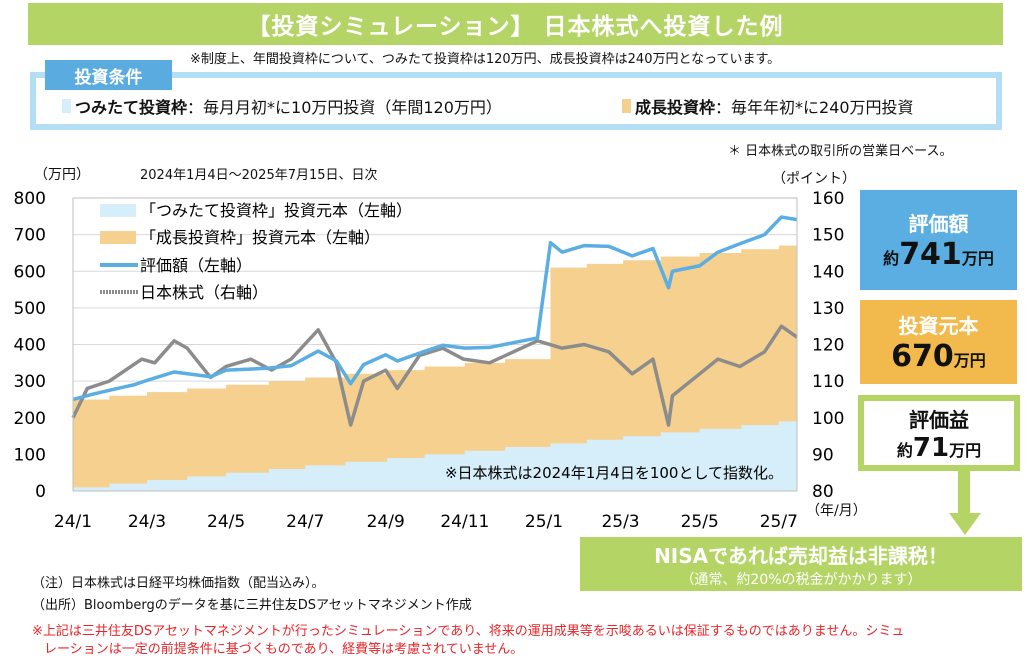  Describe the element at coordinates (30, 199) in the screenshot. I see `left-tick-label: 800` at that location.